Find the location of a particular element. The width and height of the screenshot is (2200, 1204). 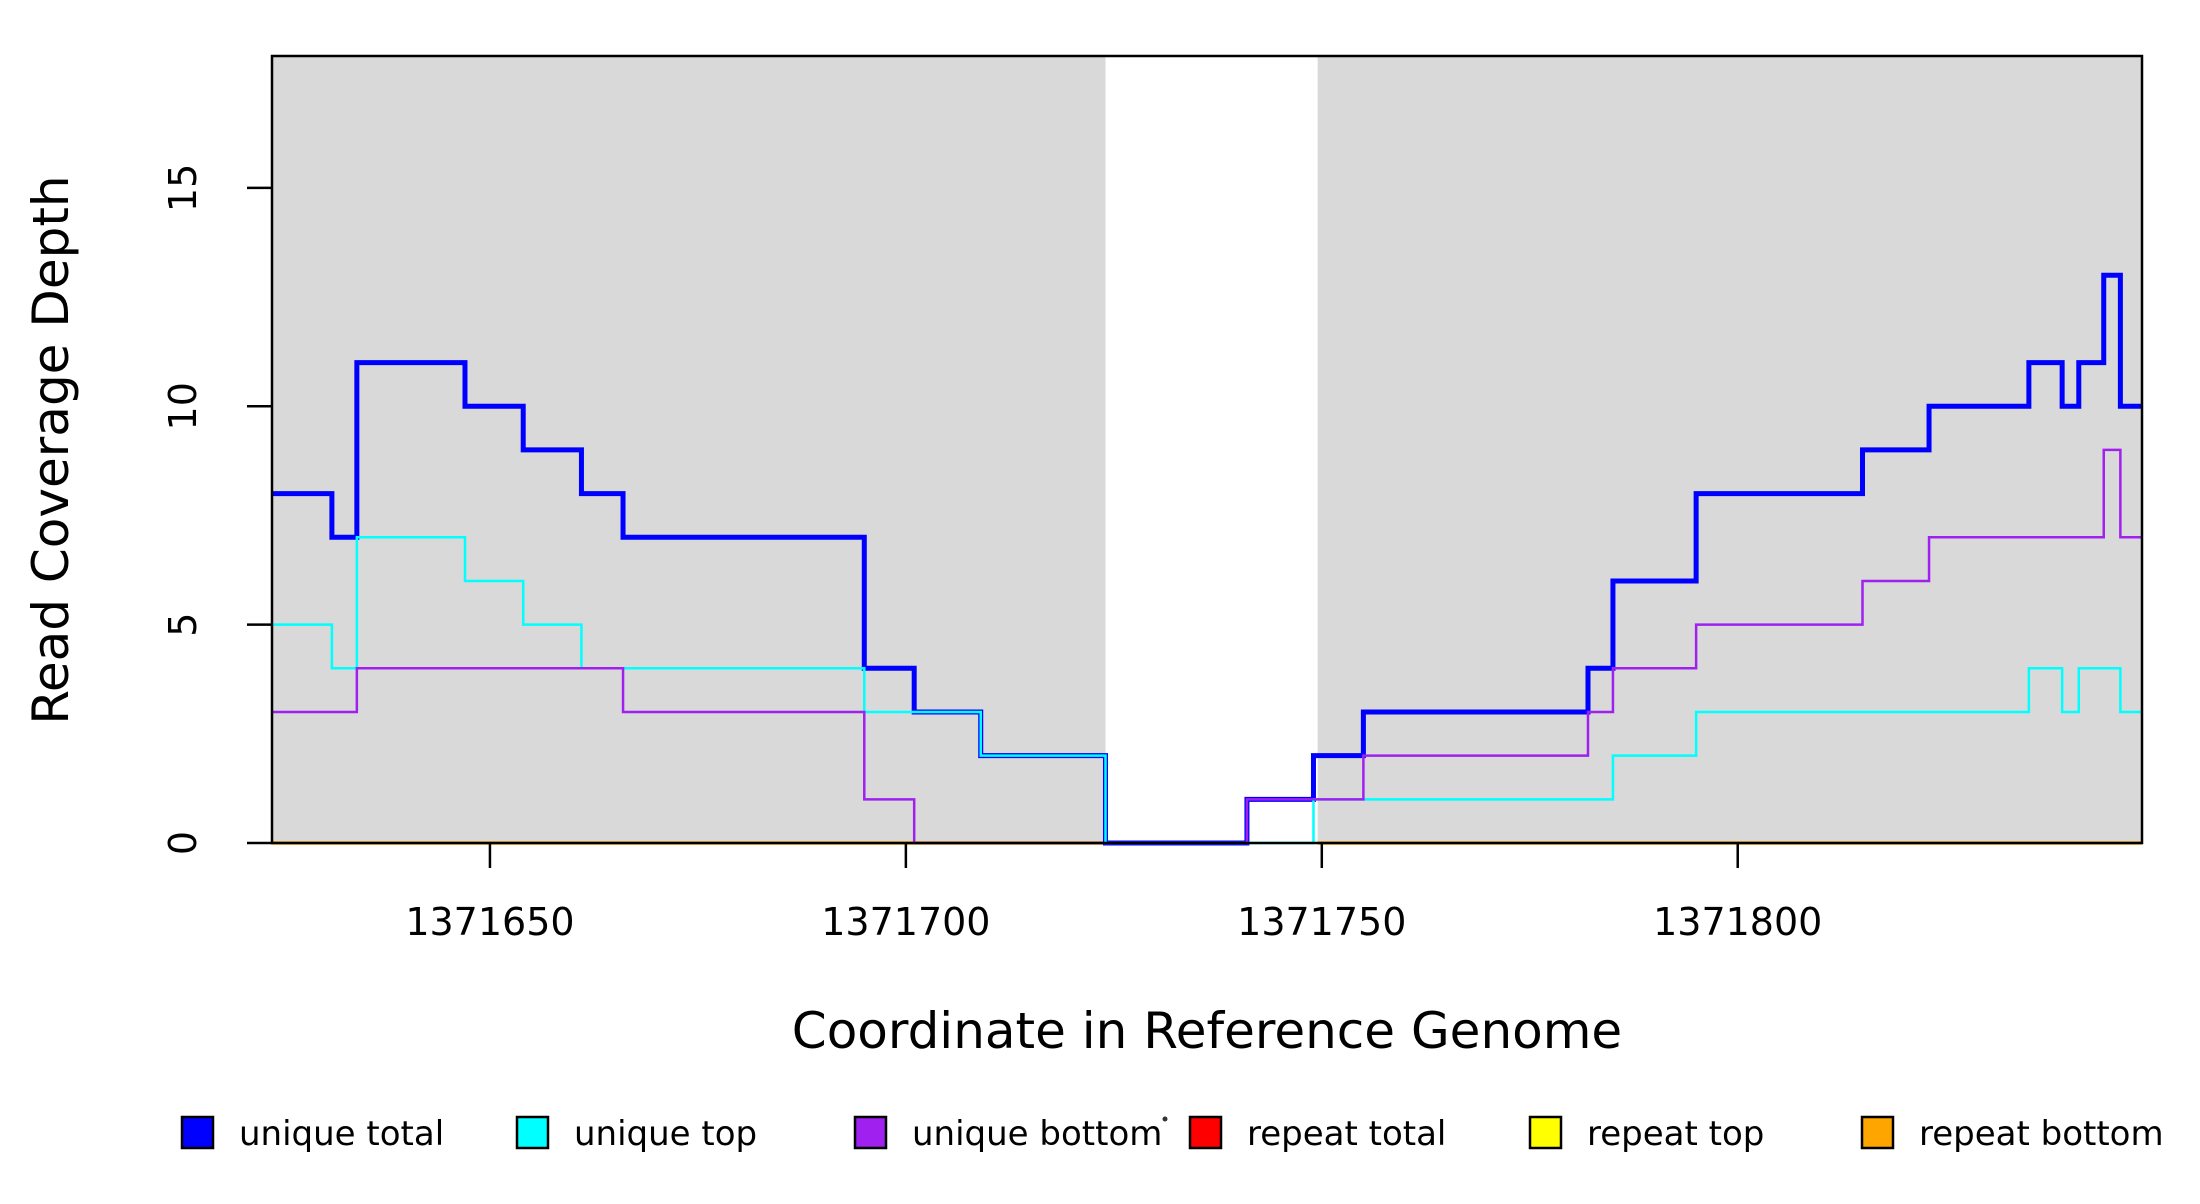

stray-mark is located at coordinates (1165, 1119).